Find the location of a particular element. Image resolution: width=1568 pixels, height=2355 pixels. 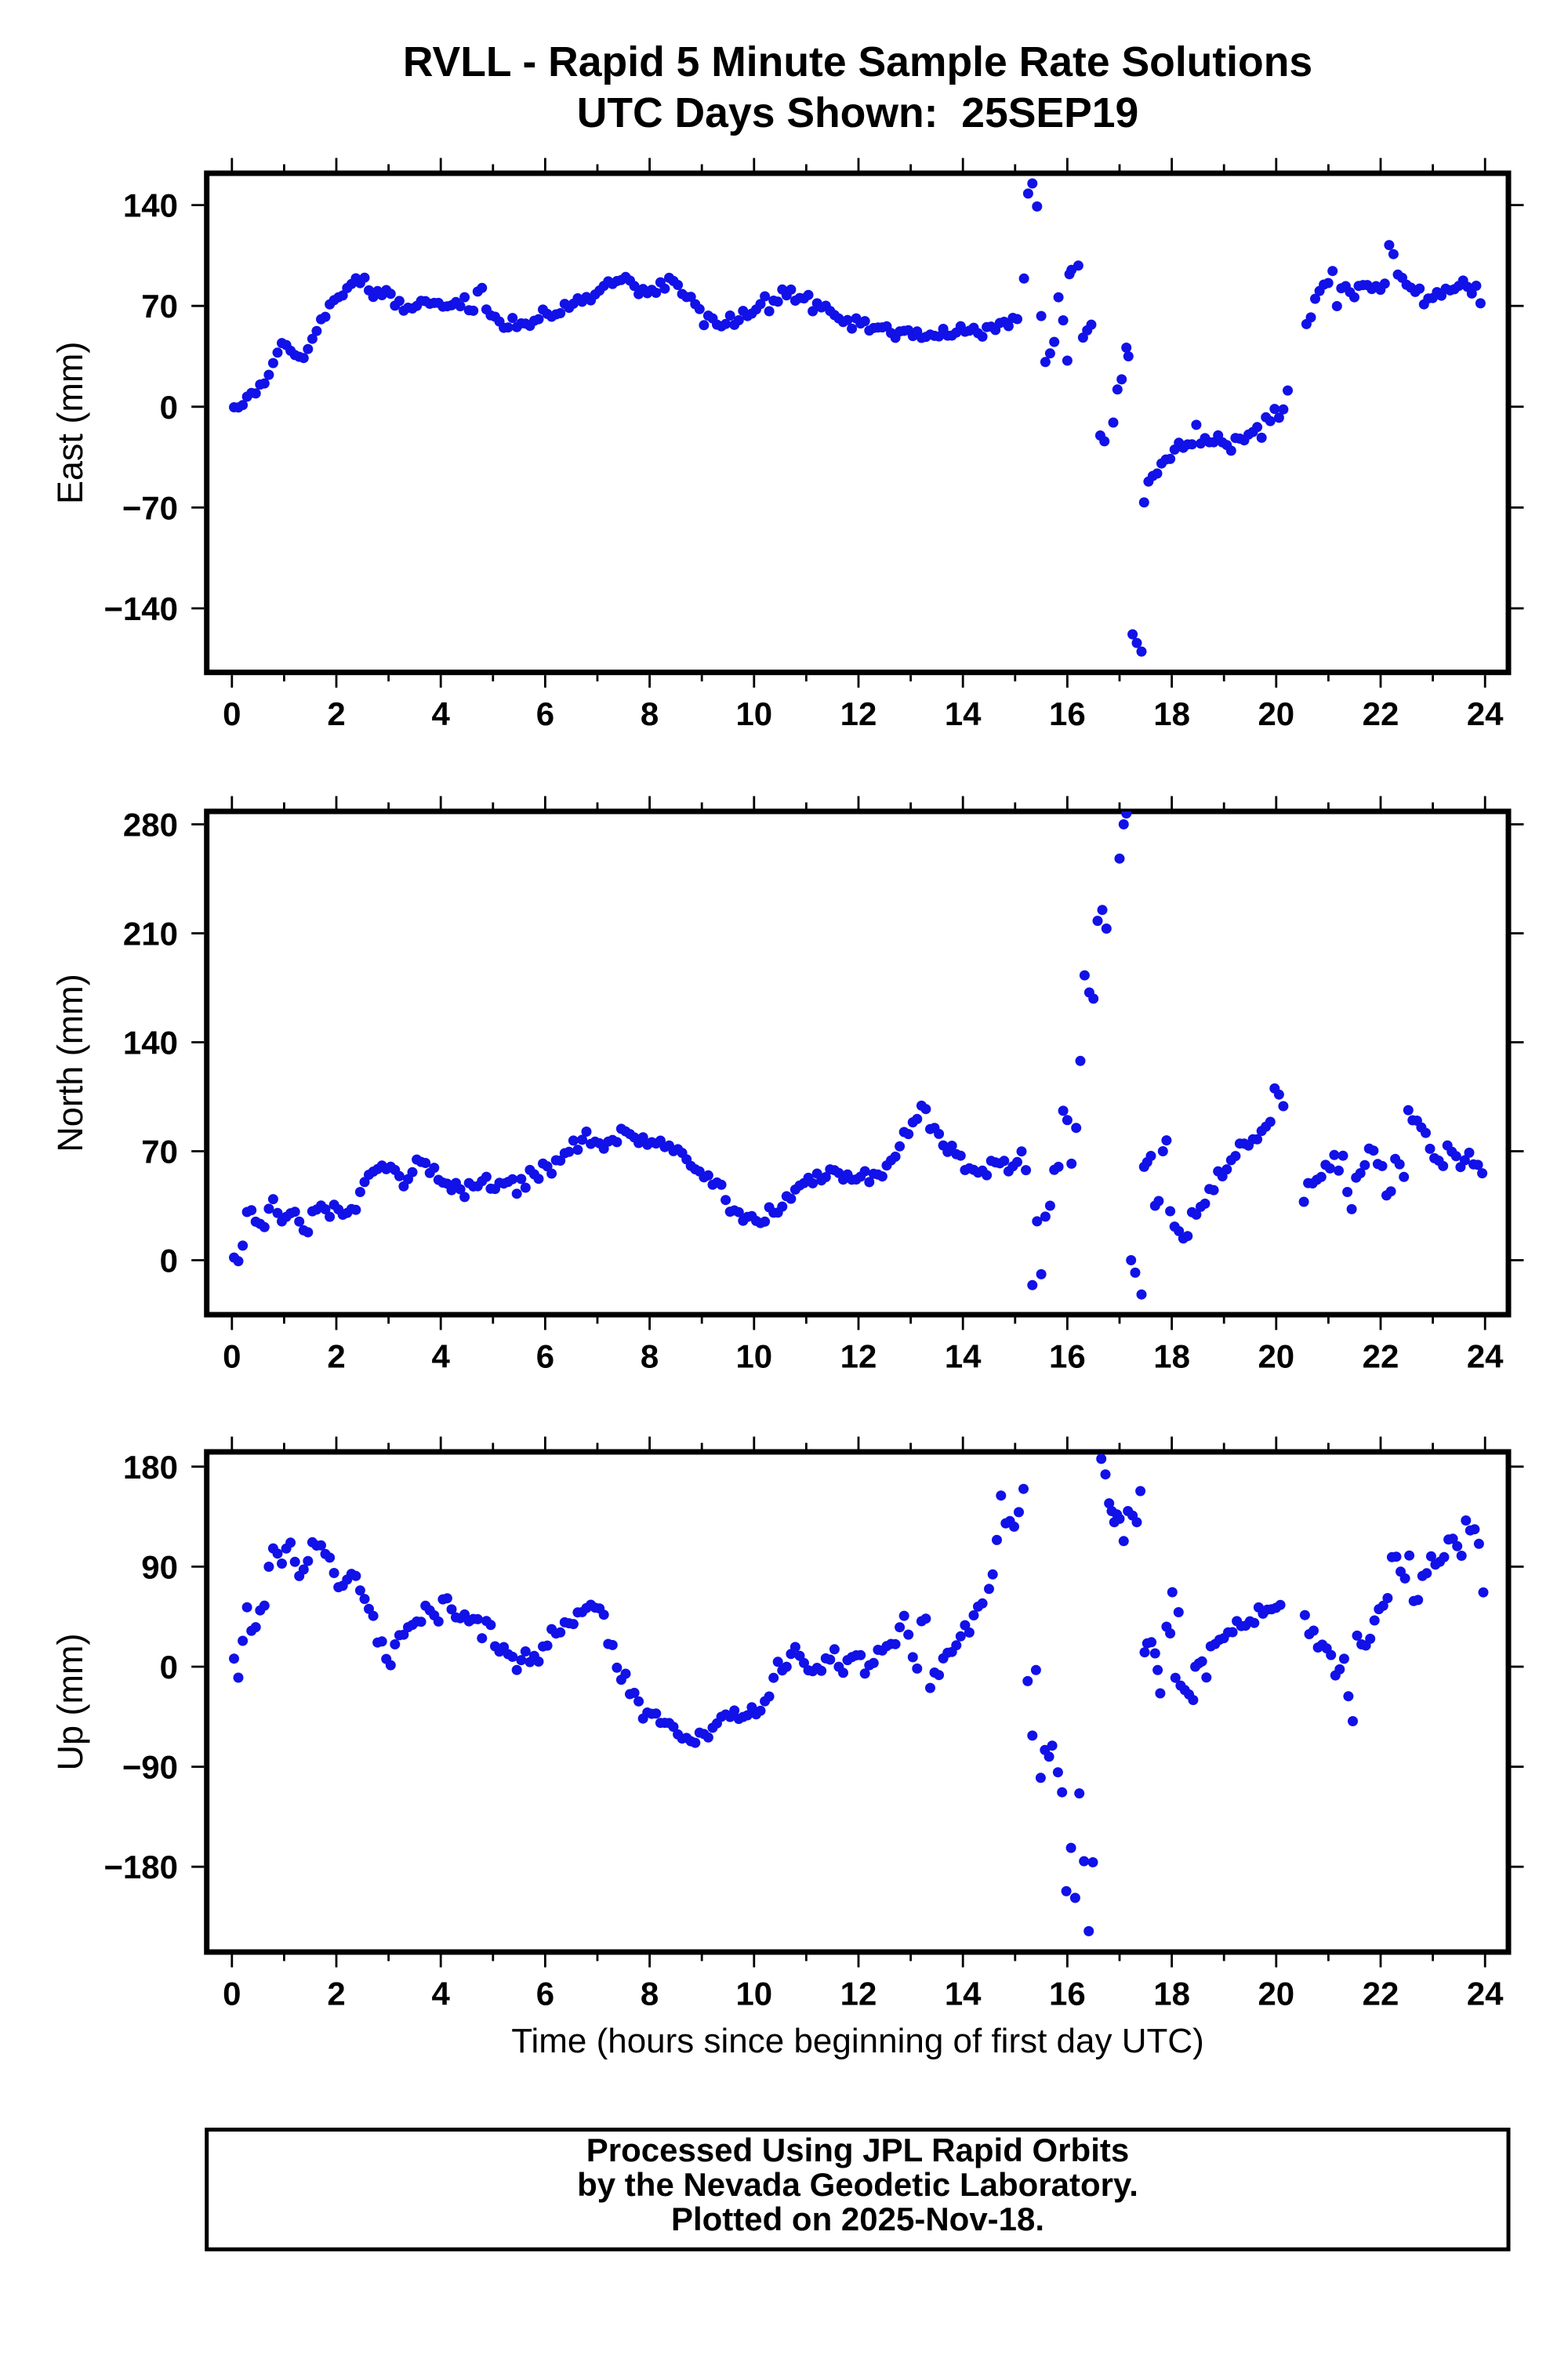

svg-text: 180 is located at coordinates (150, 1467).